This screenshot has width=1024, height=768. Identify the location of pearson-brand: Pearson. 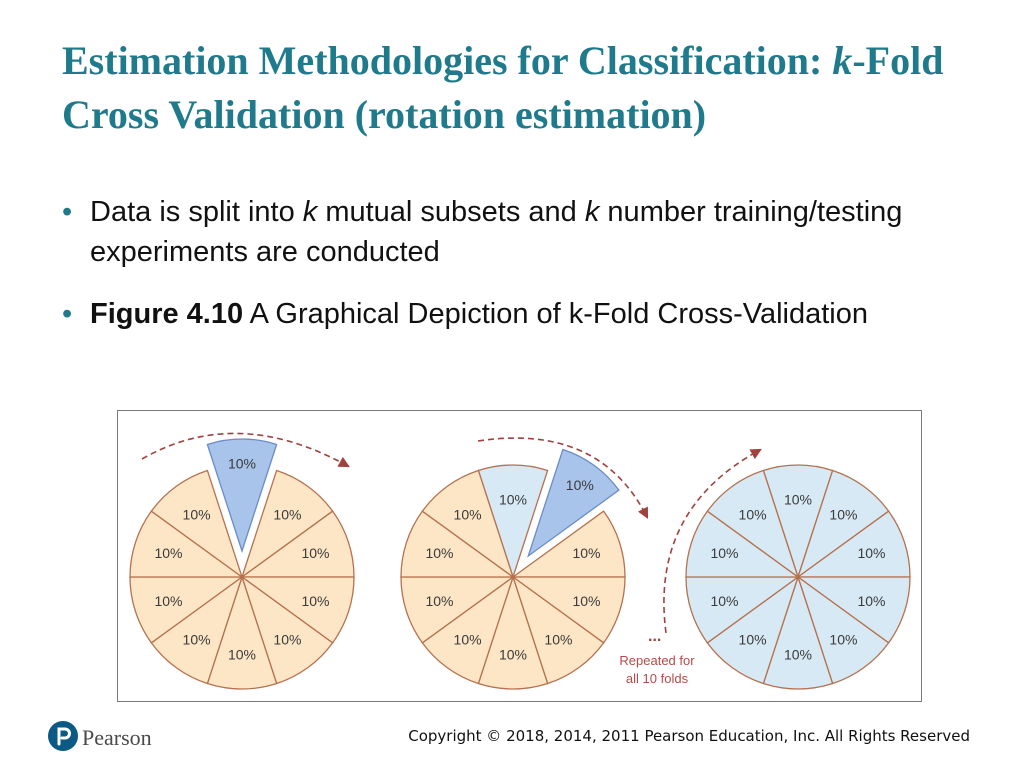
(117, 737).